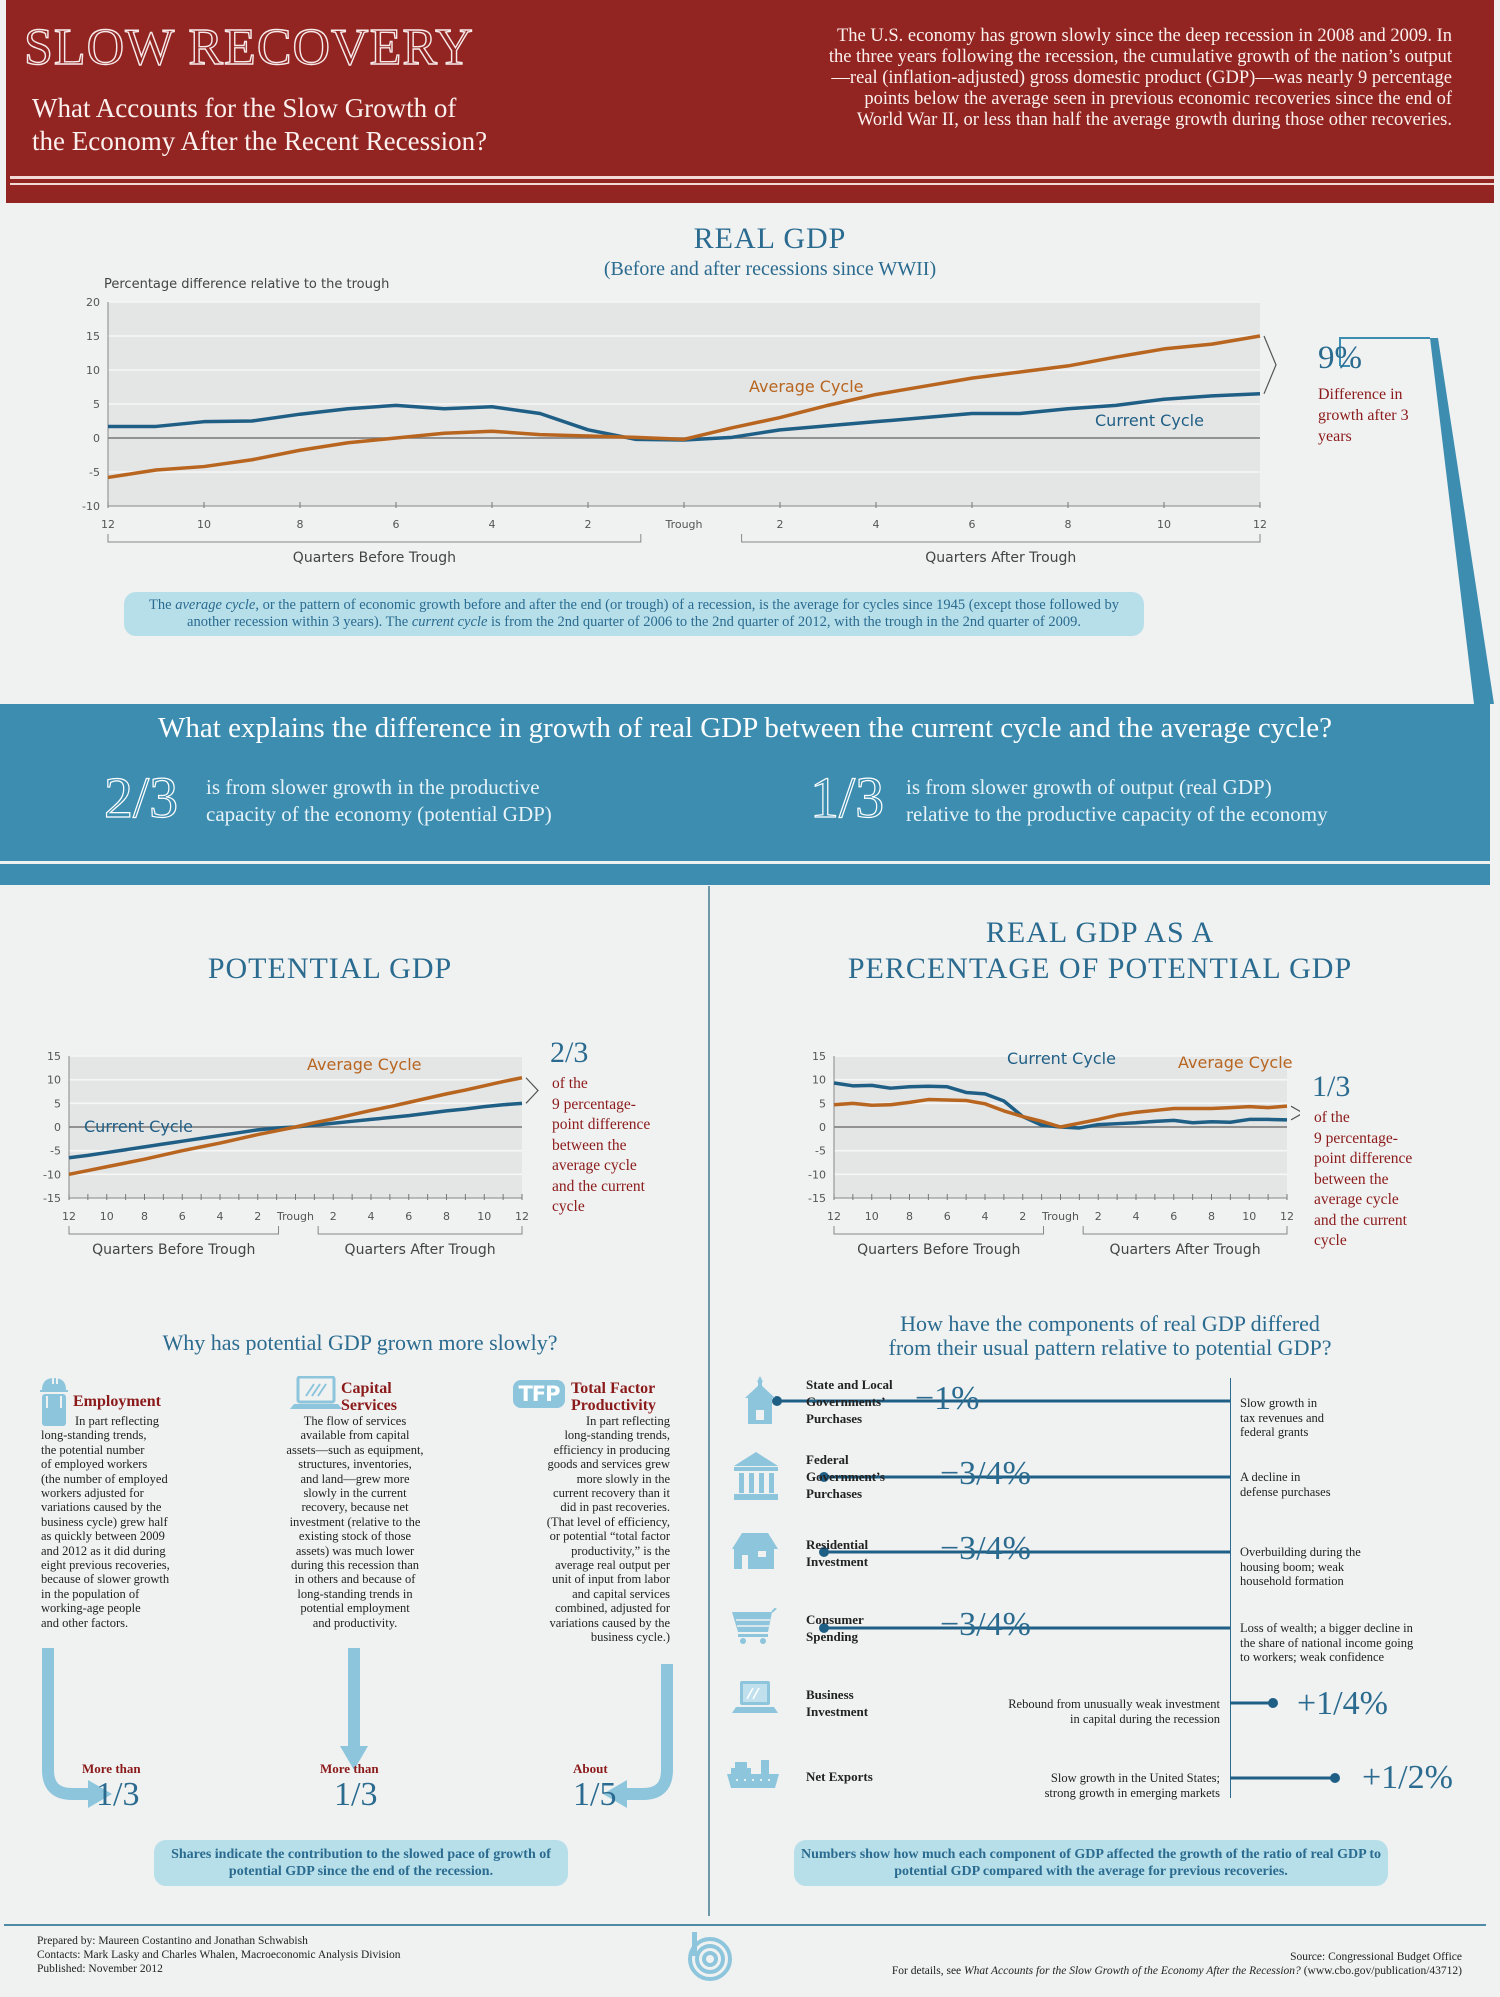 This screenshot has height=1997, width=1500. I want to click on components-baseline, so click(1230, 1588).